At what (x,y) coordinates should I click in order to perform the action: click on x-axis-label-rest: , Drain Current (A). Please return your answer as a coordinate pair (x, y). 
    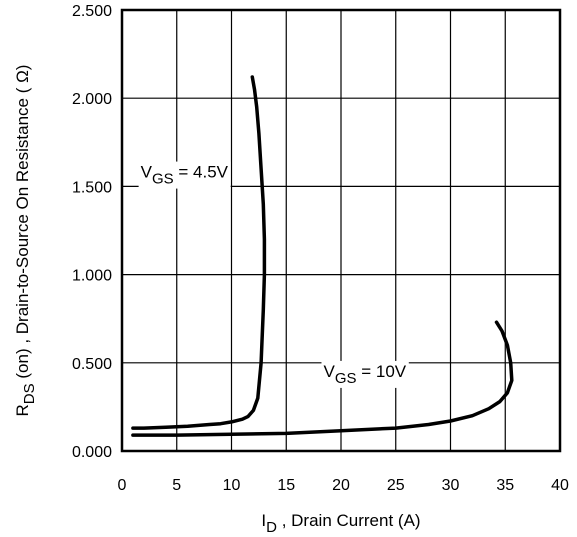
    Looking at the image, I should click on (349, 520).